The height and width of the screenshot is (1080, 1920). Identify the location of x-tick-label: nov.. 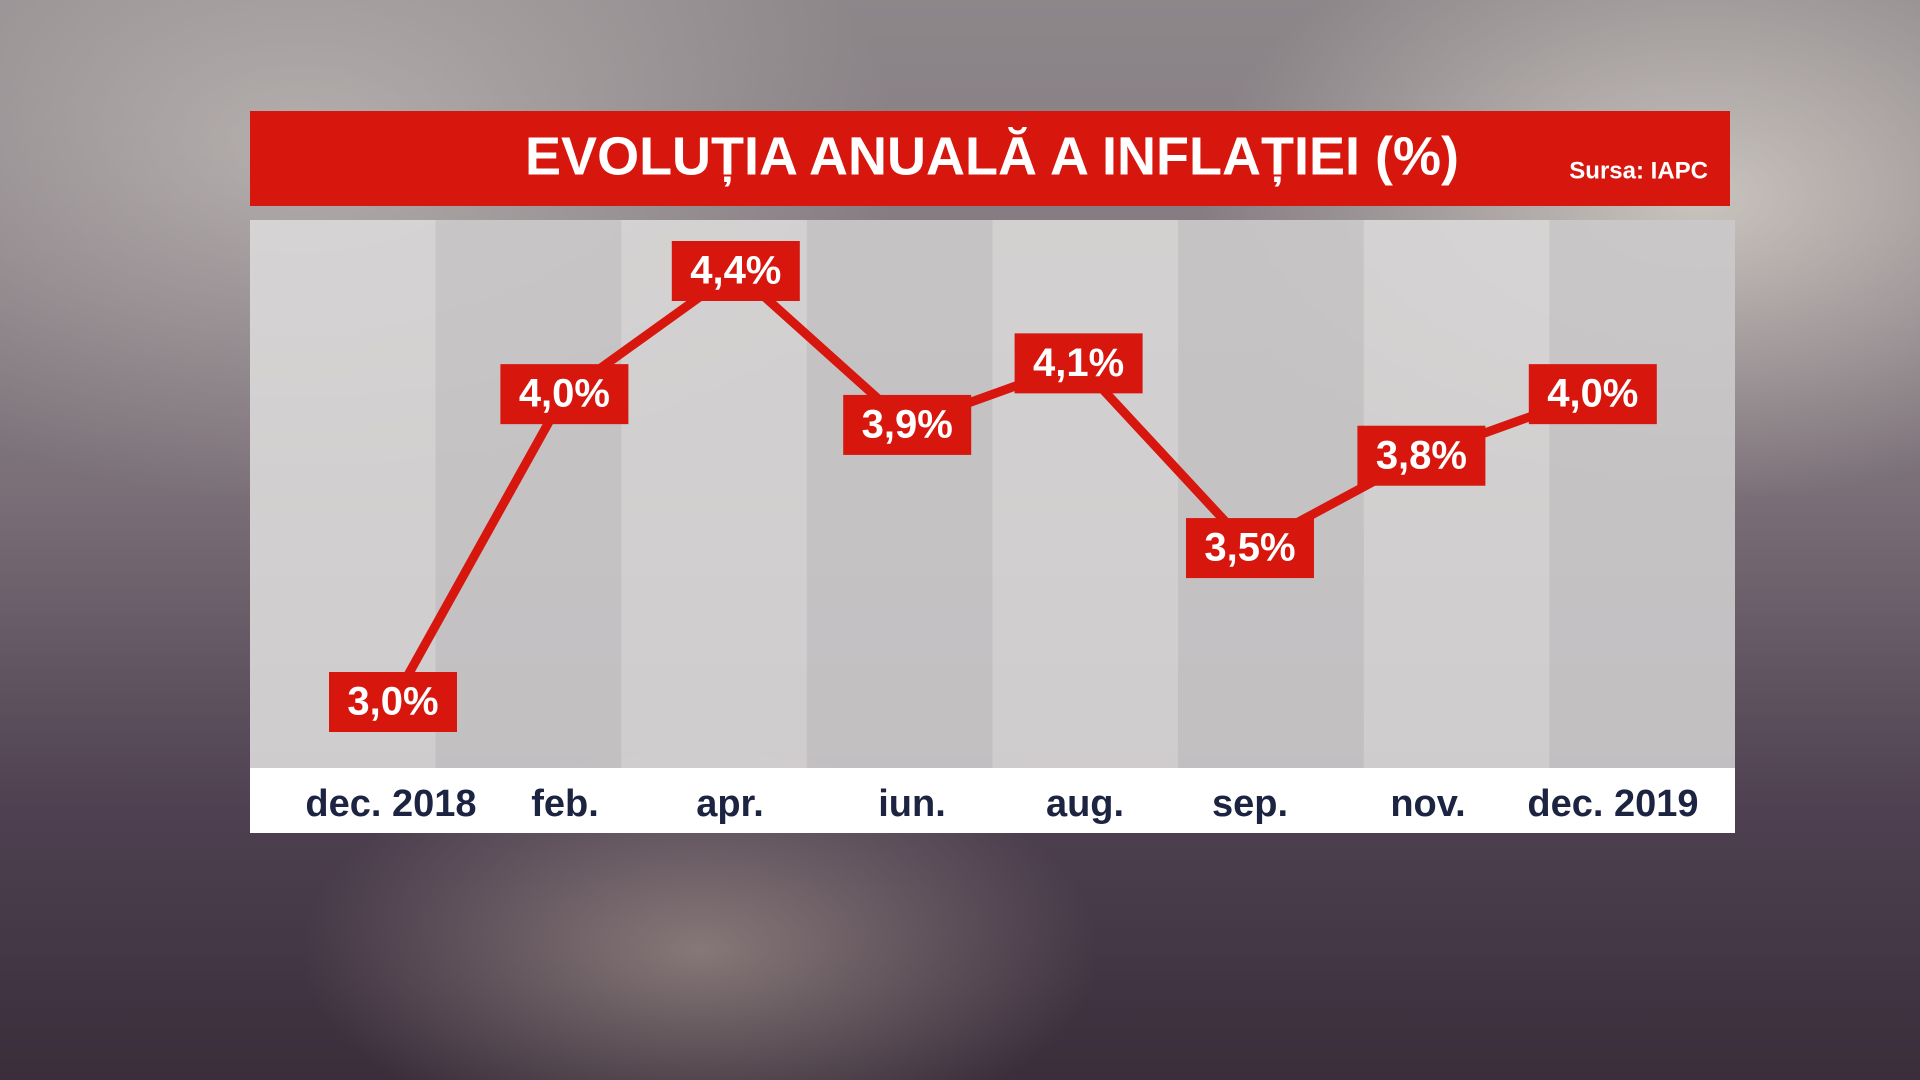
(1427, 804).